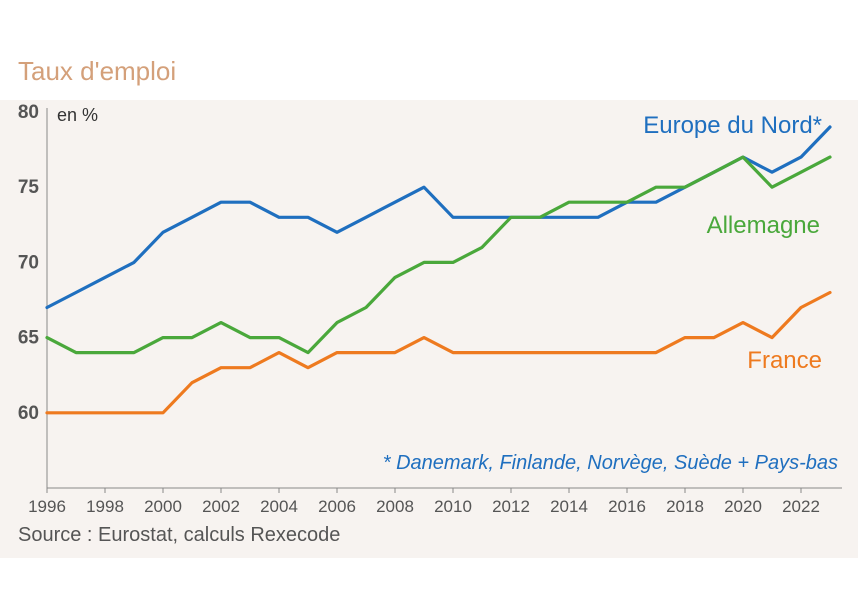  I want to click on x-tick-label: 2018, so click(685, 506).